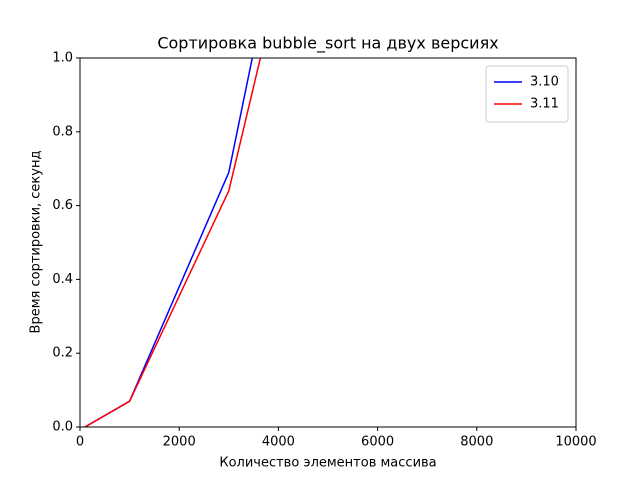 The height and width of the screenshot is (480, 640). Describe the element at coordinates (476, 442) in the screenshot. I see `x-tick-label: 8000` at that location.